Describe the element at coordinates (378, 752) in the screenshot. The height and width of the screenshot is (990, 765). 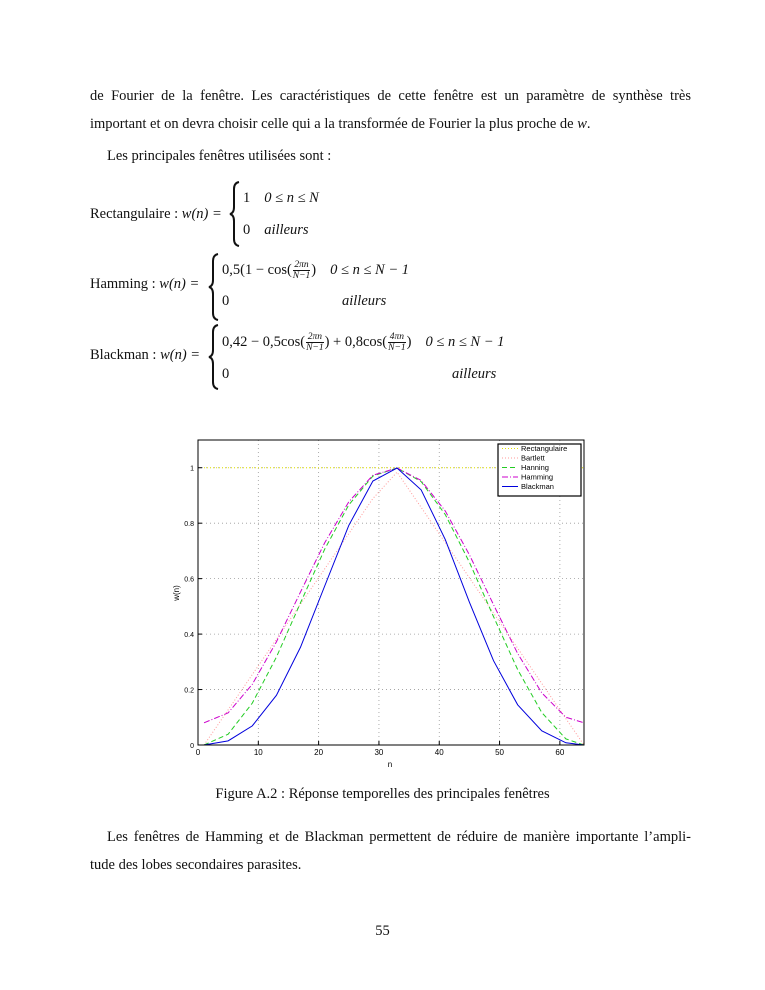
I see `x-tick-label: 30` at that location.